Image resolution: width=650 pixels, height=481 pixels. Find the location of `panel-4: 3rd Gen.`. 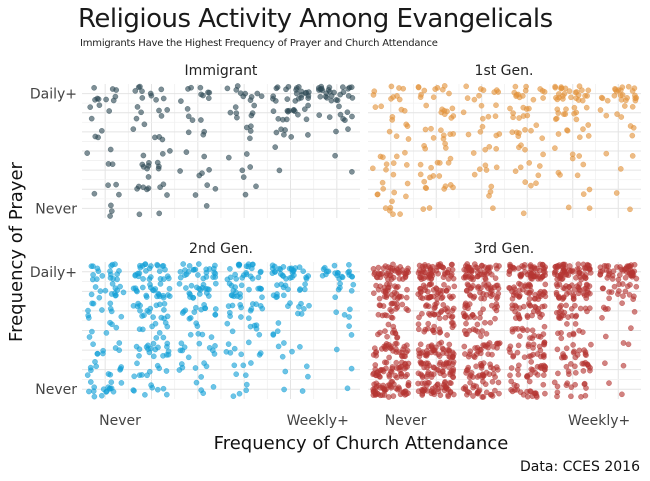

panel-4: 3rd Gen. is located at coordinates (504, 320).